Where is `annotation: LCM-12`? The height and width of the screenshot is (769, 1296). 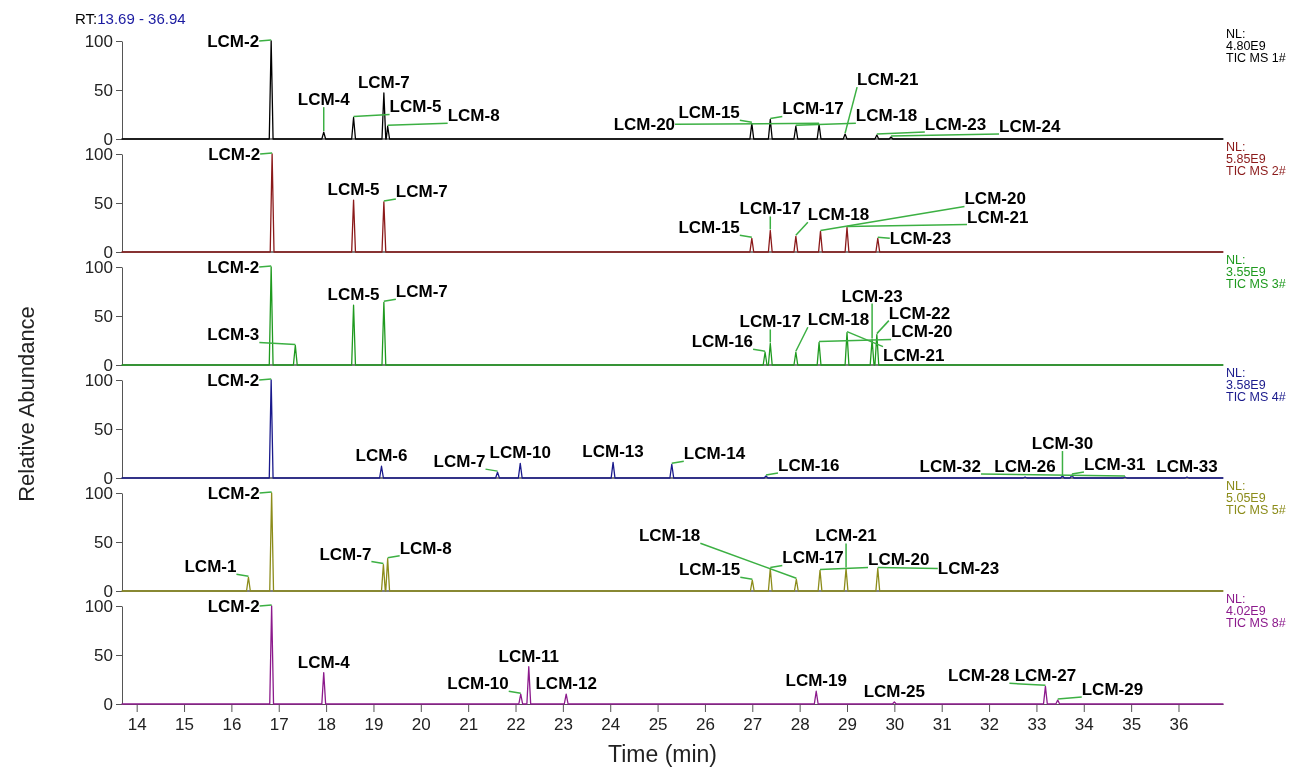
annotation: LCM-12 is located at coordinates (566, 684).